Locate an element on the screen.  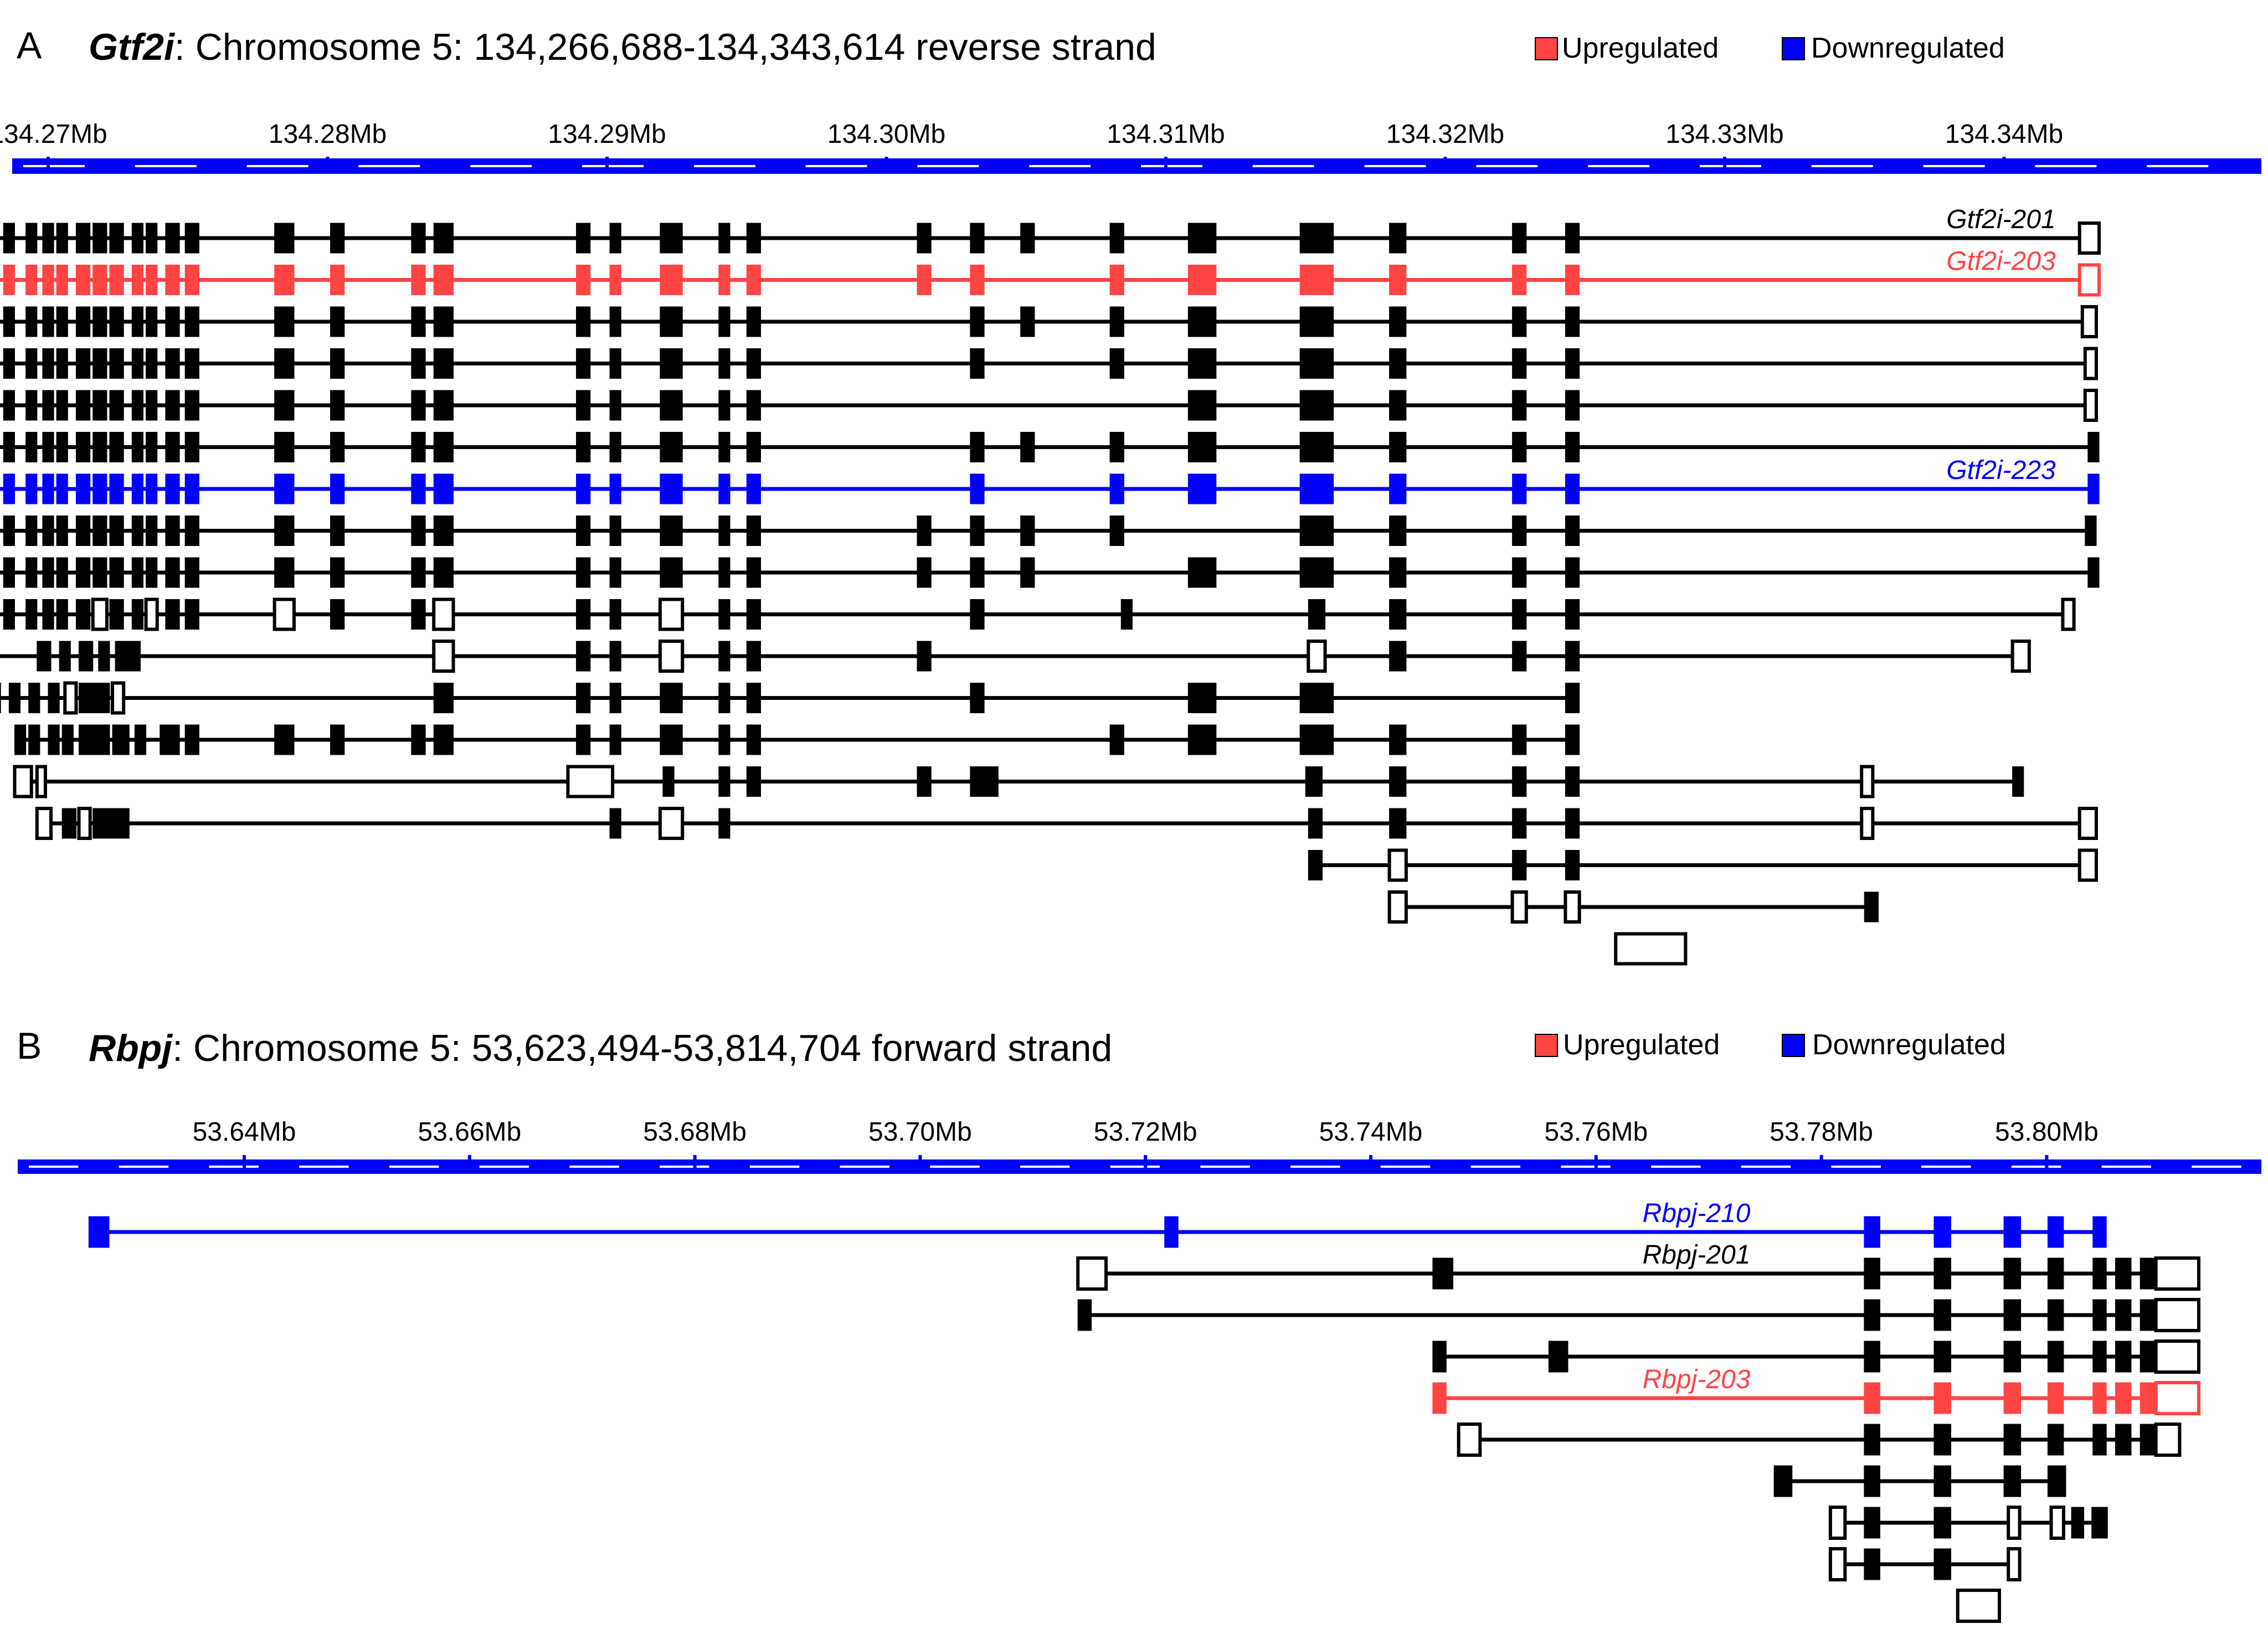
legend-b-up-label: Upregulated is located at coordinates (1641, 1045).